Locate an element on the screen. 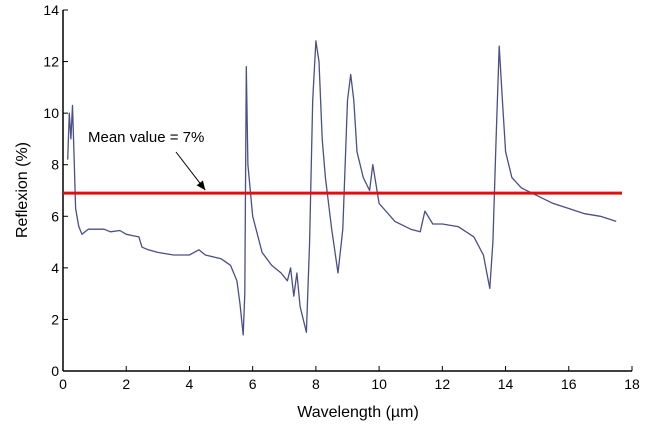 This screenshot has width=666, height=427. x-tick-label: 2 is located at coordinates (126, 384).